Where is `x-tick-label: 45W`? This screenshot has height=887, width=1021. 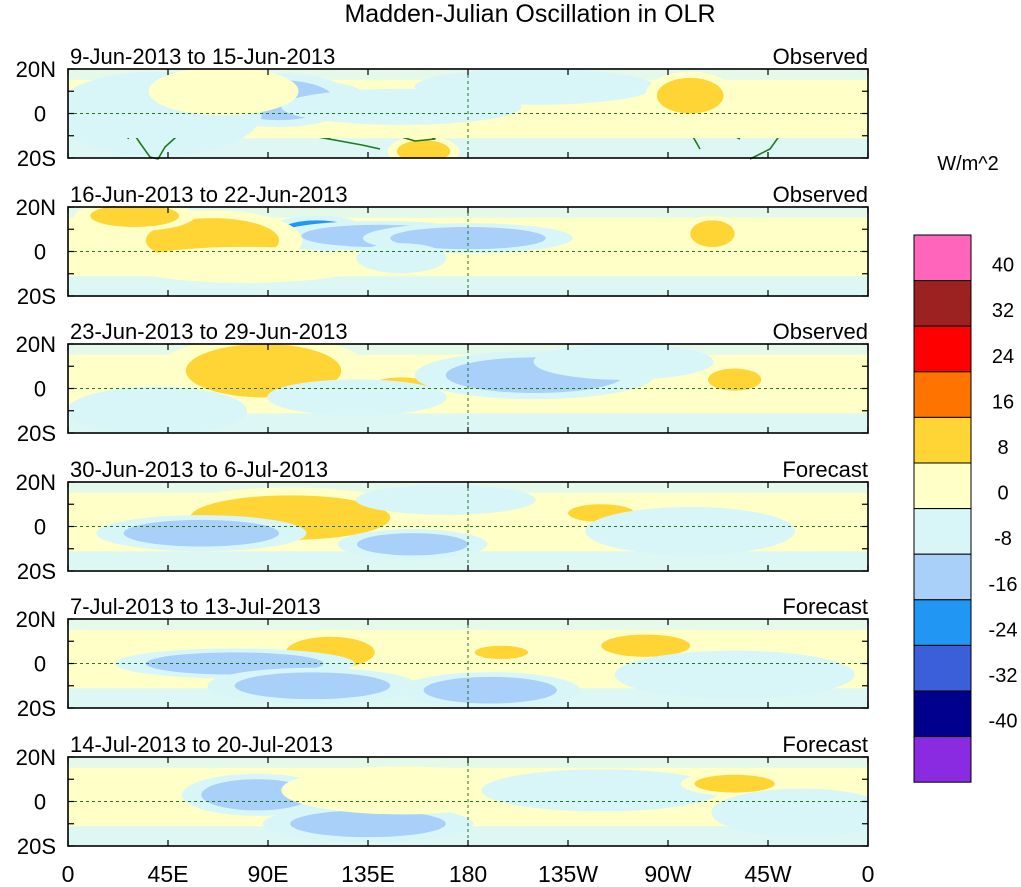
x-tick-label: 45W is located at coordinates (768, 874).